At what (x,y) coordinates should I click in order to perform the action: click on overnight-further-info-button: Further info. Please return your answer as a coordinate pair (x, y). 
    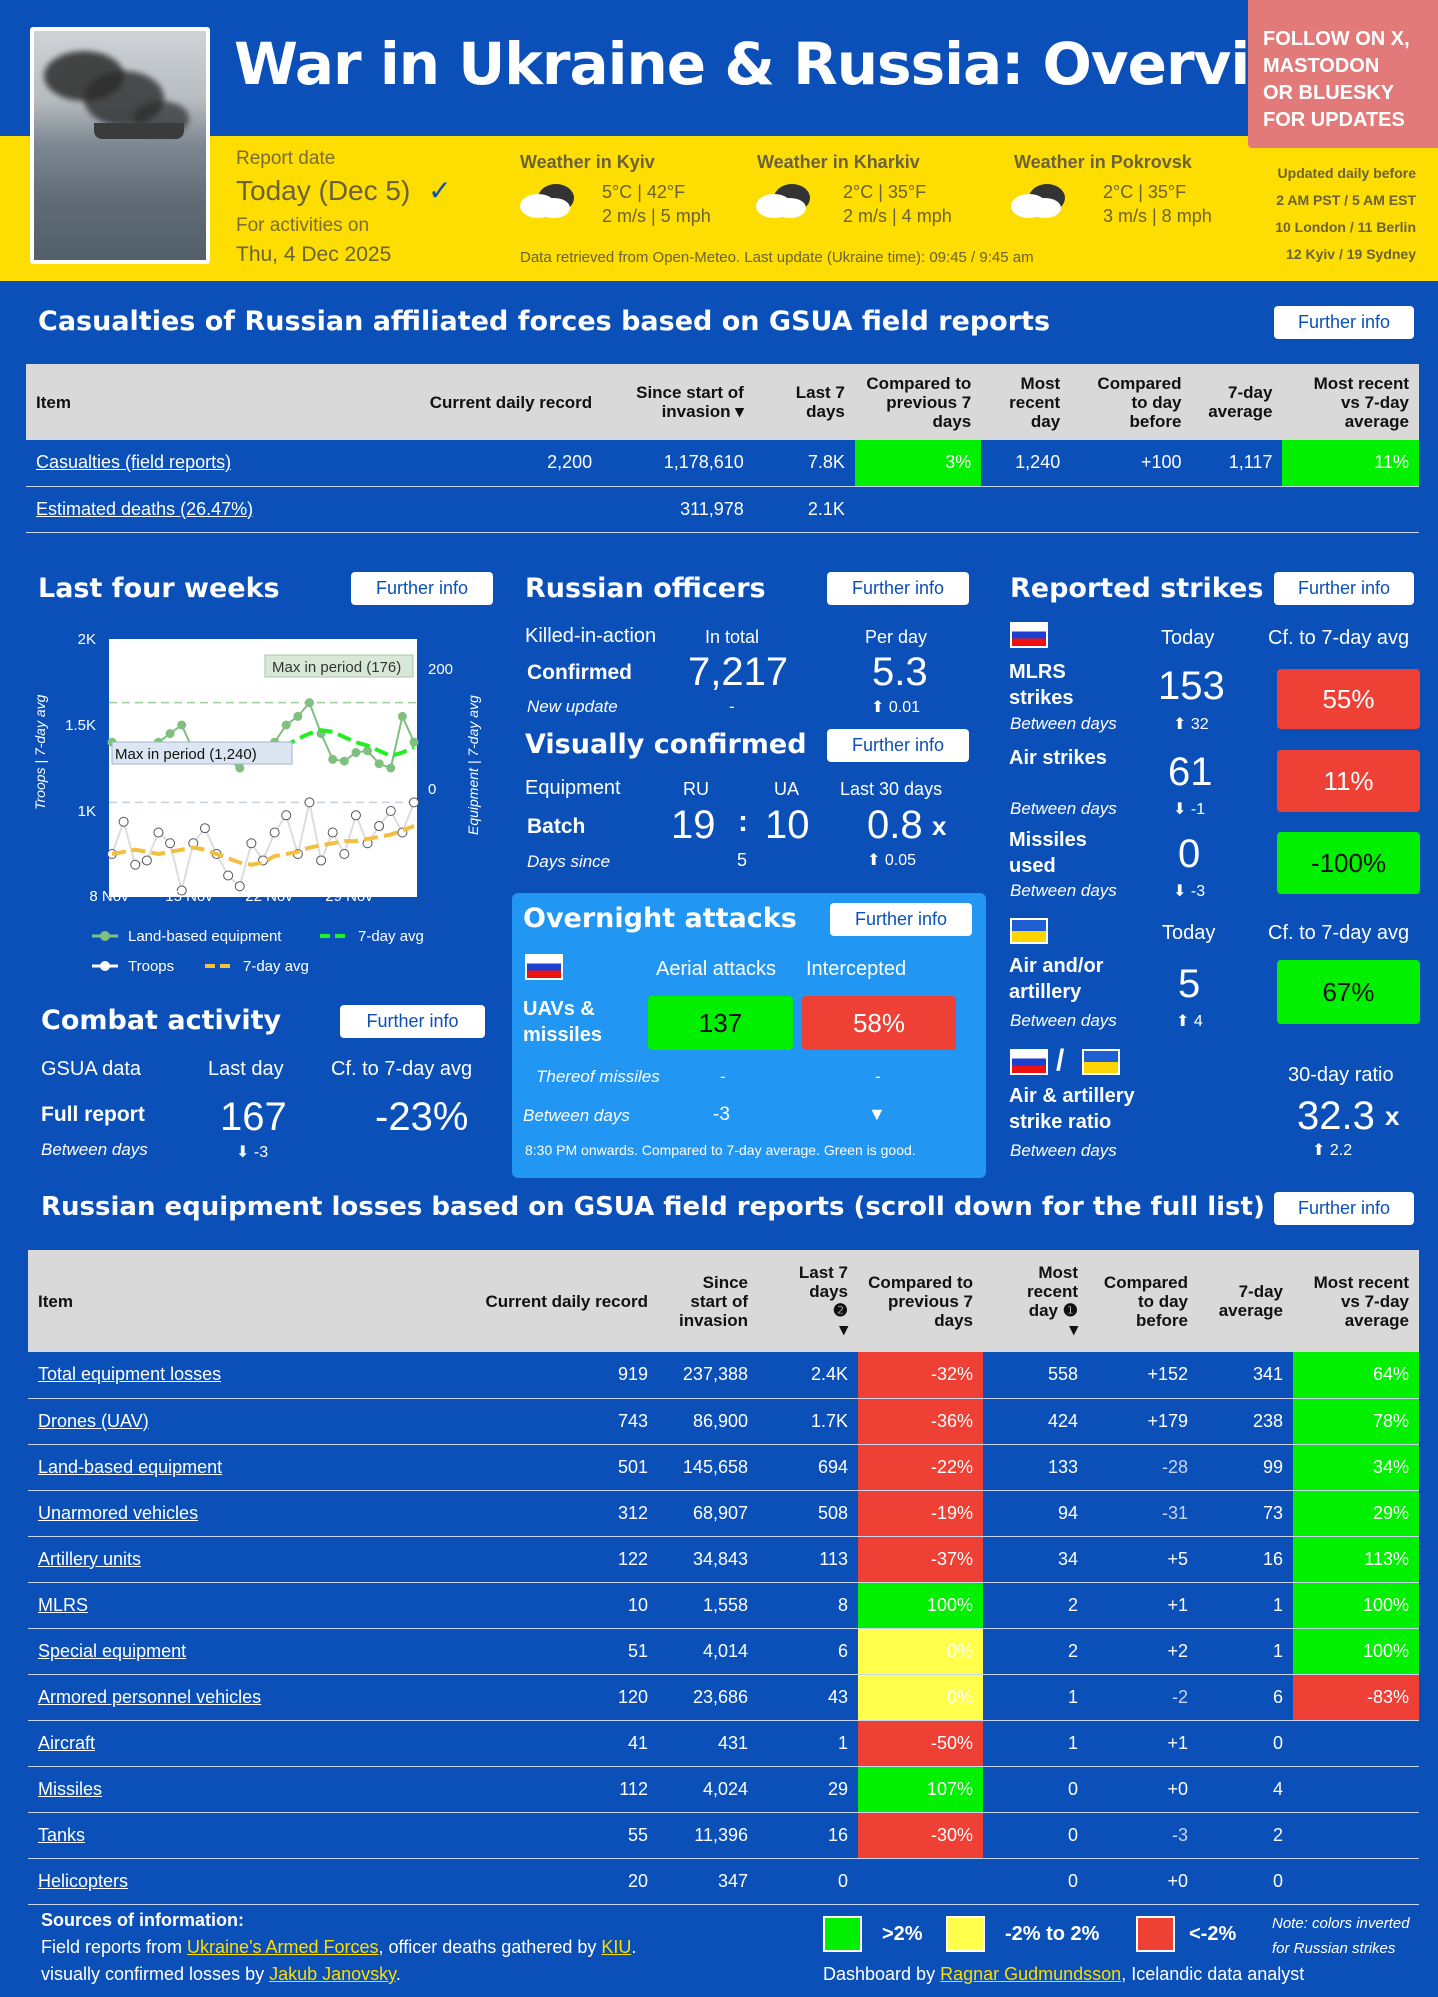
    Looking at the image, I should click on (901, 919).